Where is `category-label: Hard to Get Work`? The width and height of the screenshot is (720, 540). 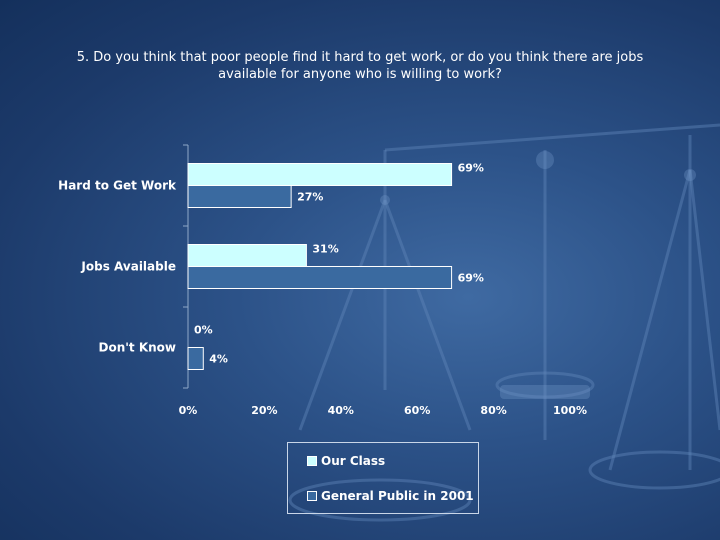
category-label: Hard to Get Work is located at coordinates (117, 186).